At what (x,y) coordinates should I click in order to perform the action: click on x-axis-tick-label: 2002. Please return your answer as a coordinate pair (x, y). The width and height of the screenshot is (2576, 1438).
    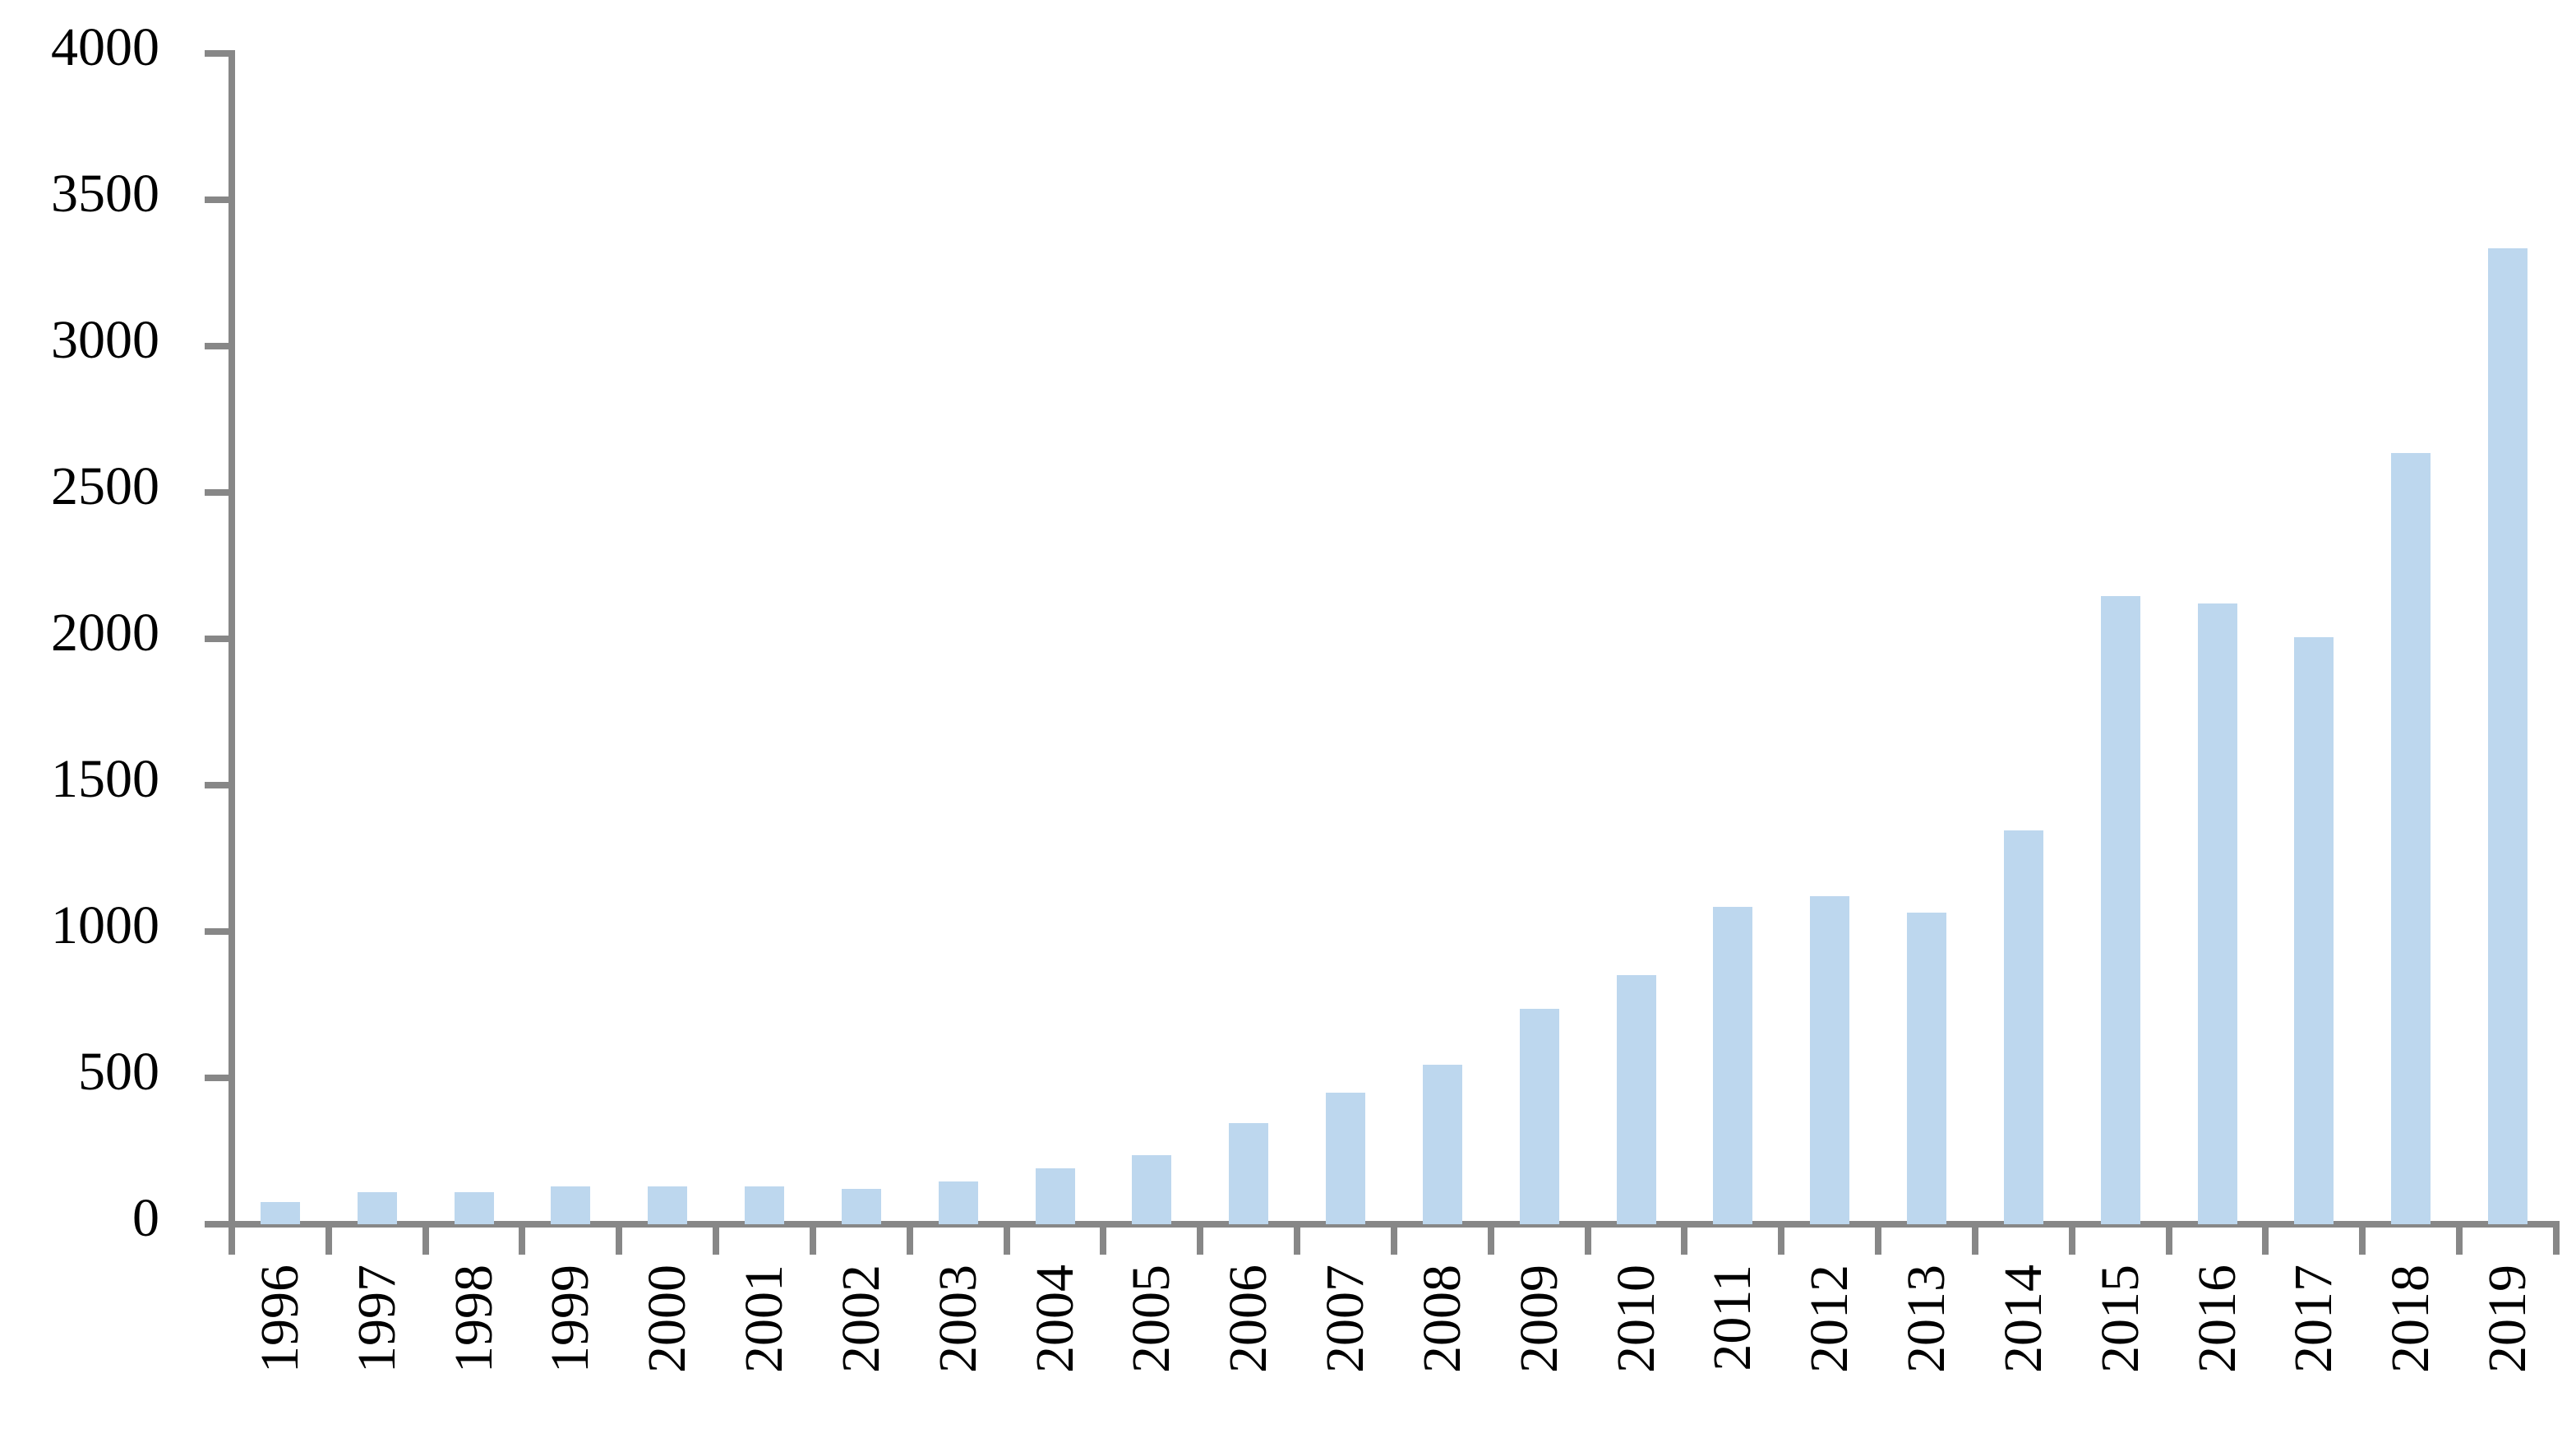
    Looking at the image, I should click on (861, 1319).